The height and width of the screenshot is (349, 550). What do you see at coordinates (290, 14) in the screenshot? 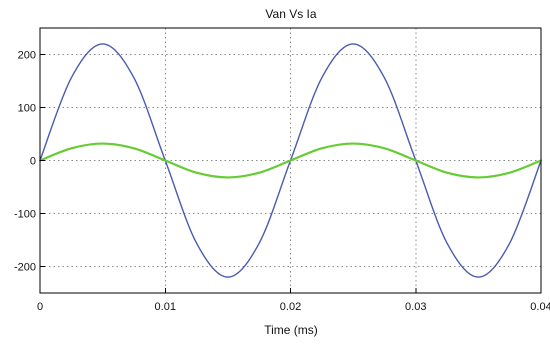
I see `chart-title: Van Vs Ia` at bounding box center [290, 14].